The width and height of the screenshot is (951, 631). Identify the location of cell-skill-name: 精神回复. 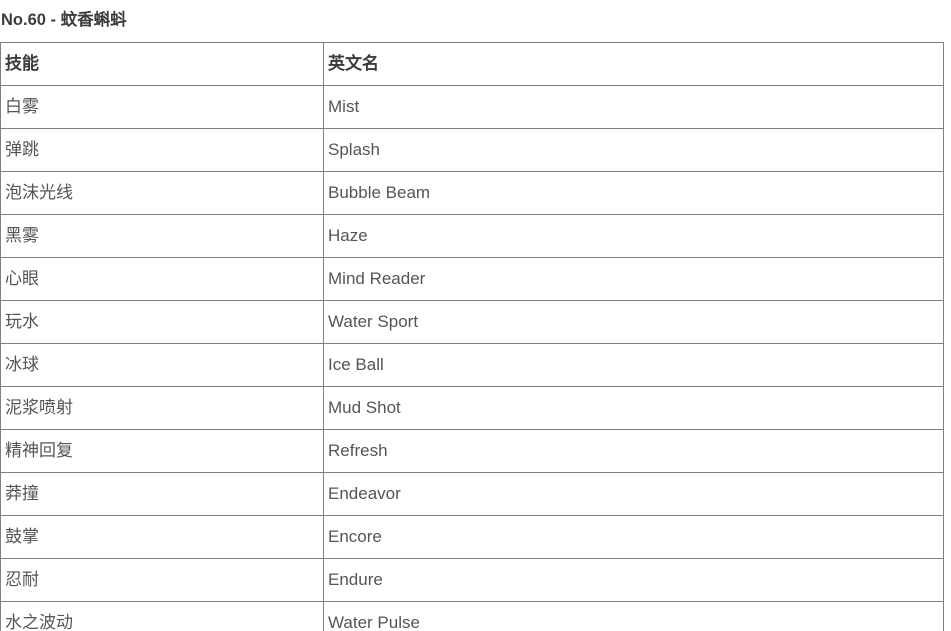
(162, 451).